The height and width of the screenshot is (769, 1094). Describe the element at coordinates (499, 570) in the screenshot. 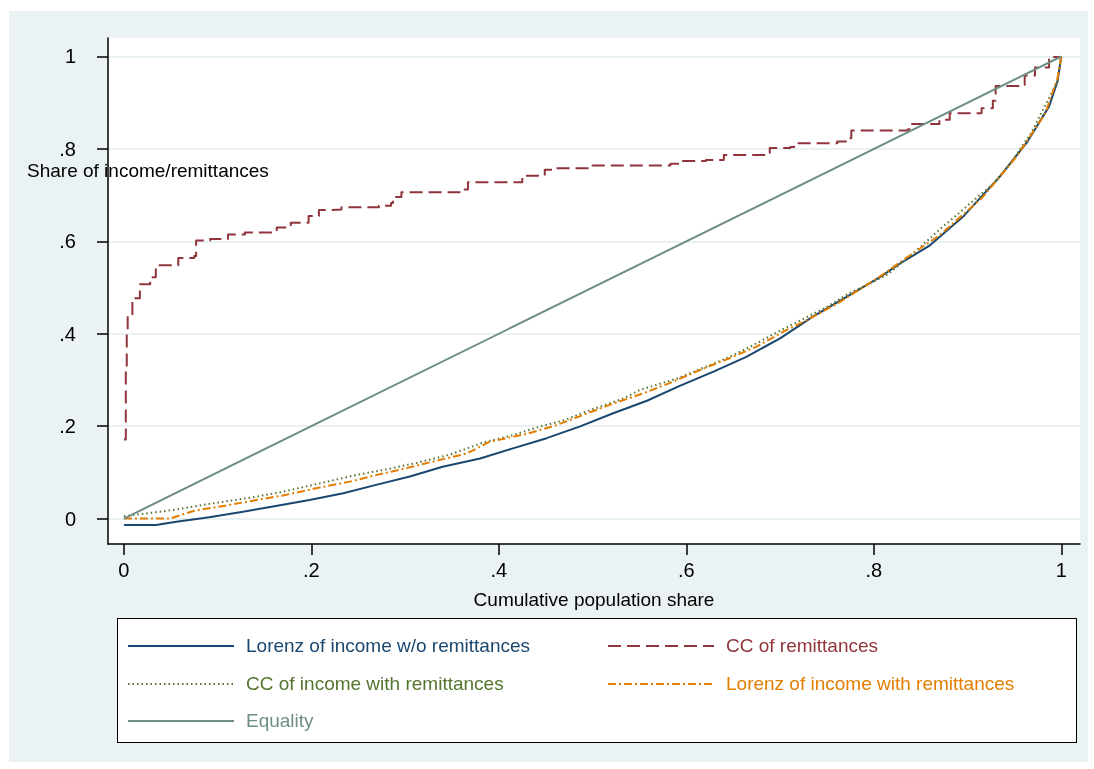

I see `x-tick-label: .4` at that location.